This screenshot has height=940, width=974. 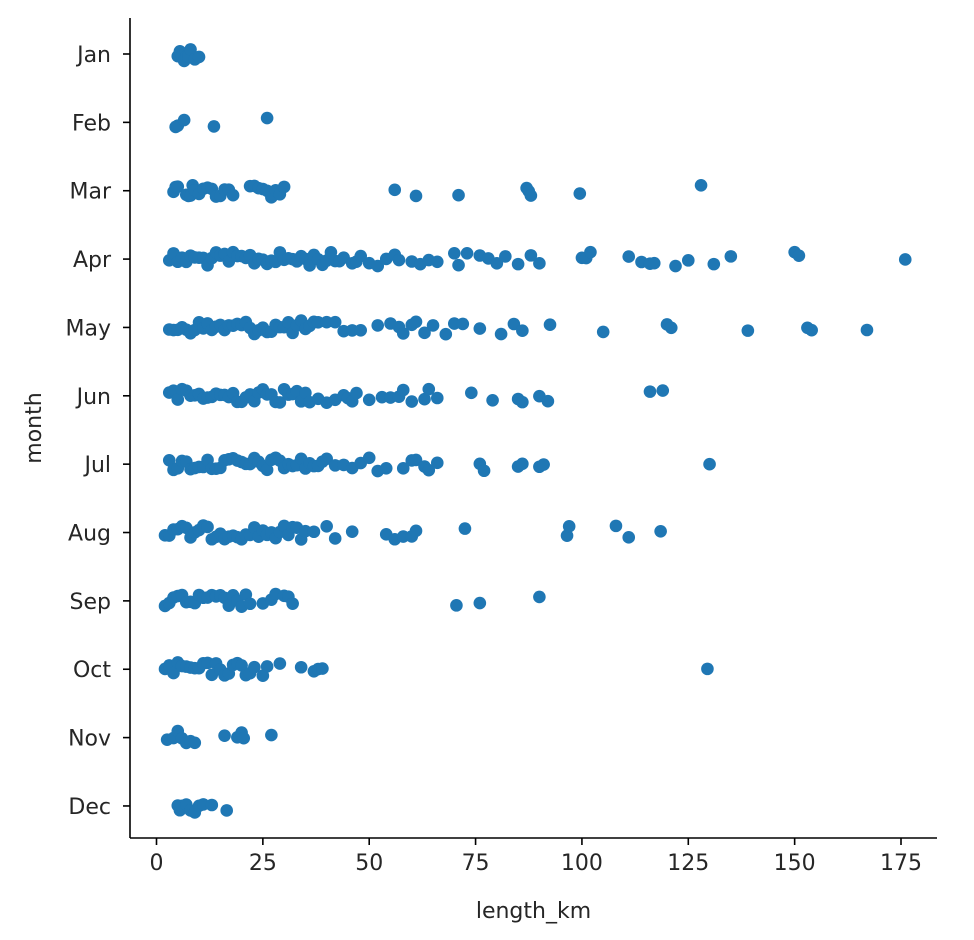 What do you see at coordinates (93, 55) in the screenshot?
I see `y-tick-label: Jan` at bounding box center [93, 55].